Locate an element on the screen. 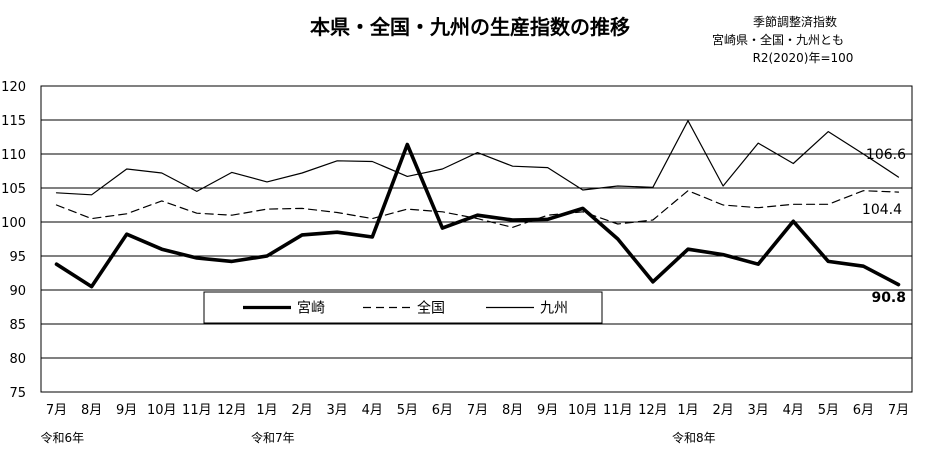 This screenshot has height=468, width=932. era-label: 令和8年 is located at coordinates (694, 437).